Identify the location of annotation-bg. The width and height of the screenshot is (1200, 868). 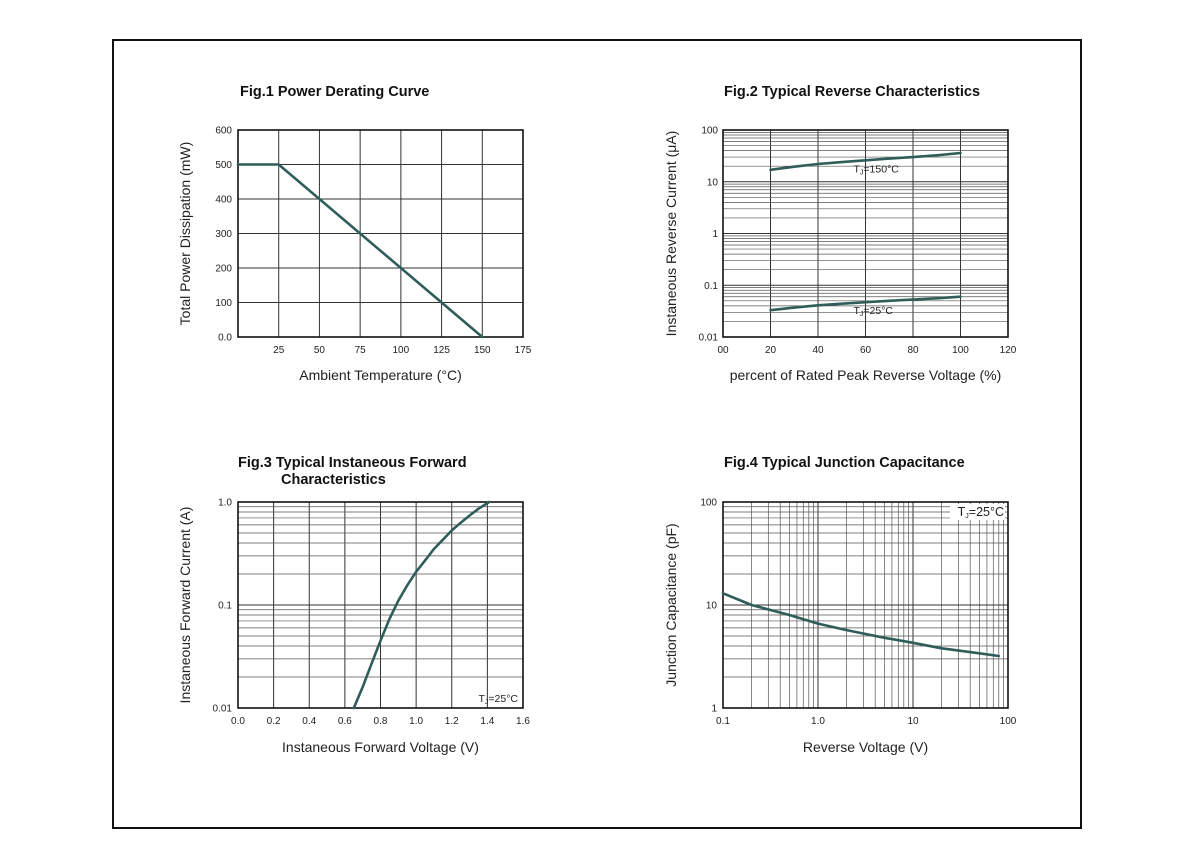
(977, 512).